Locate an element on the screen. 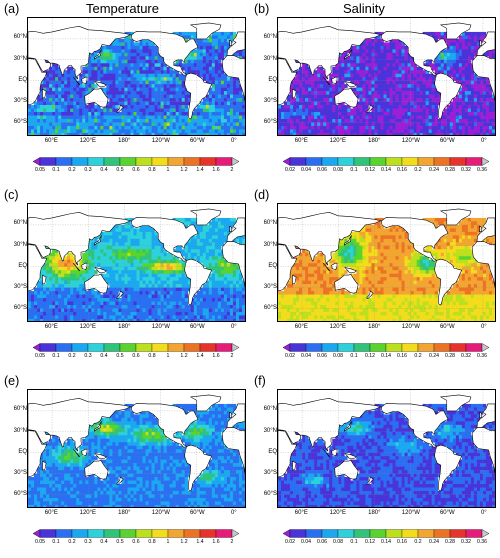 This screenshot has height=558, width=500. map-panel-b is located at coordinates (386, 76).